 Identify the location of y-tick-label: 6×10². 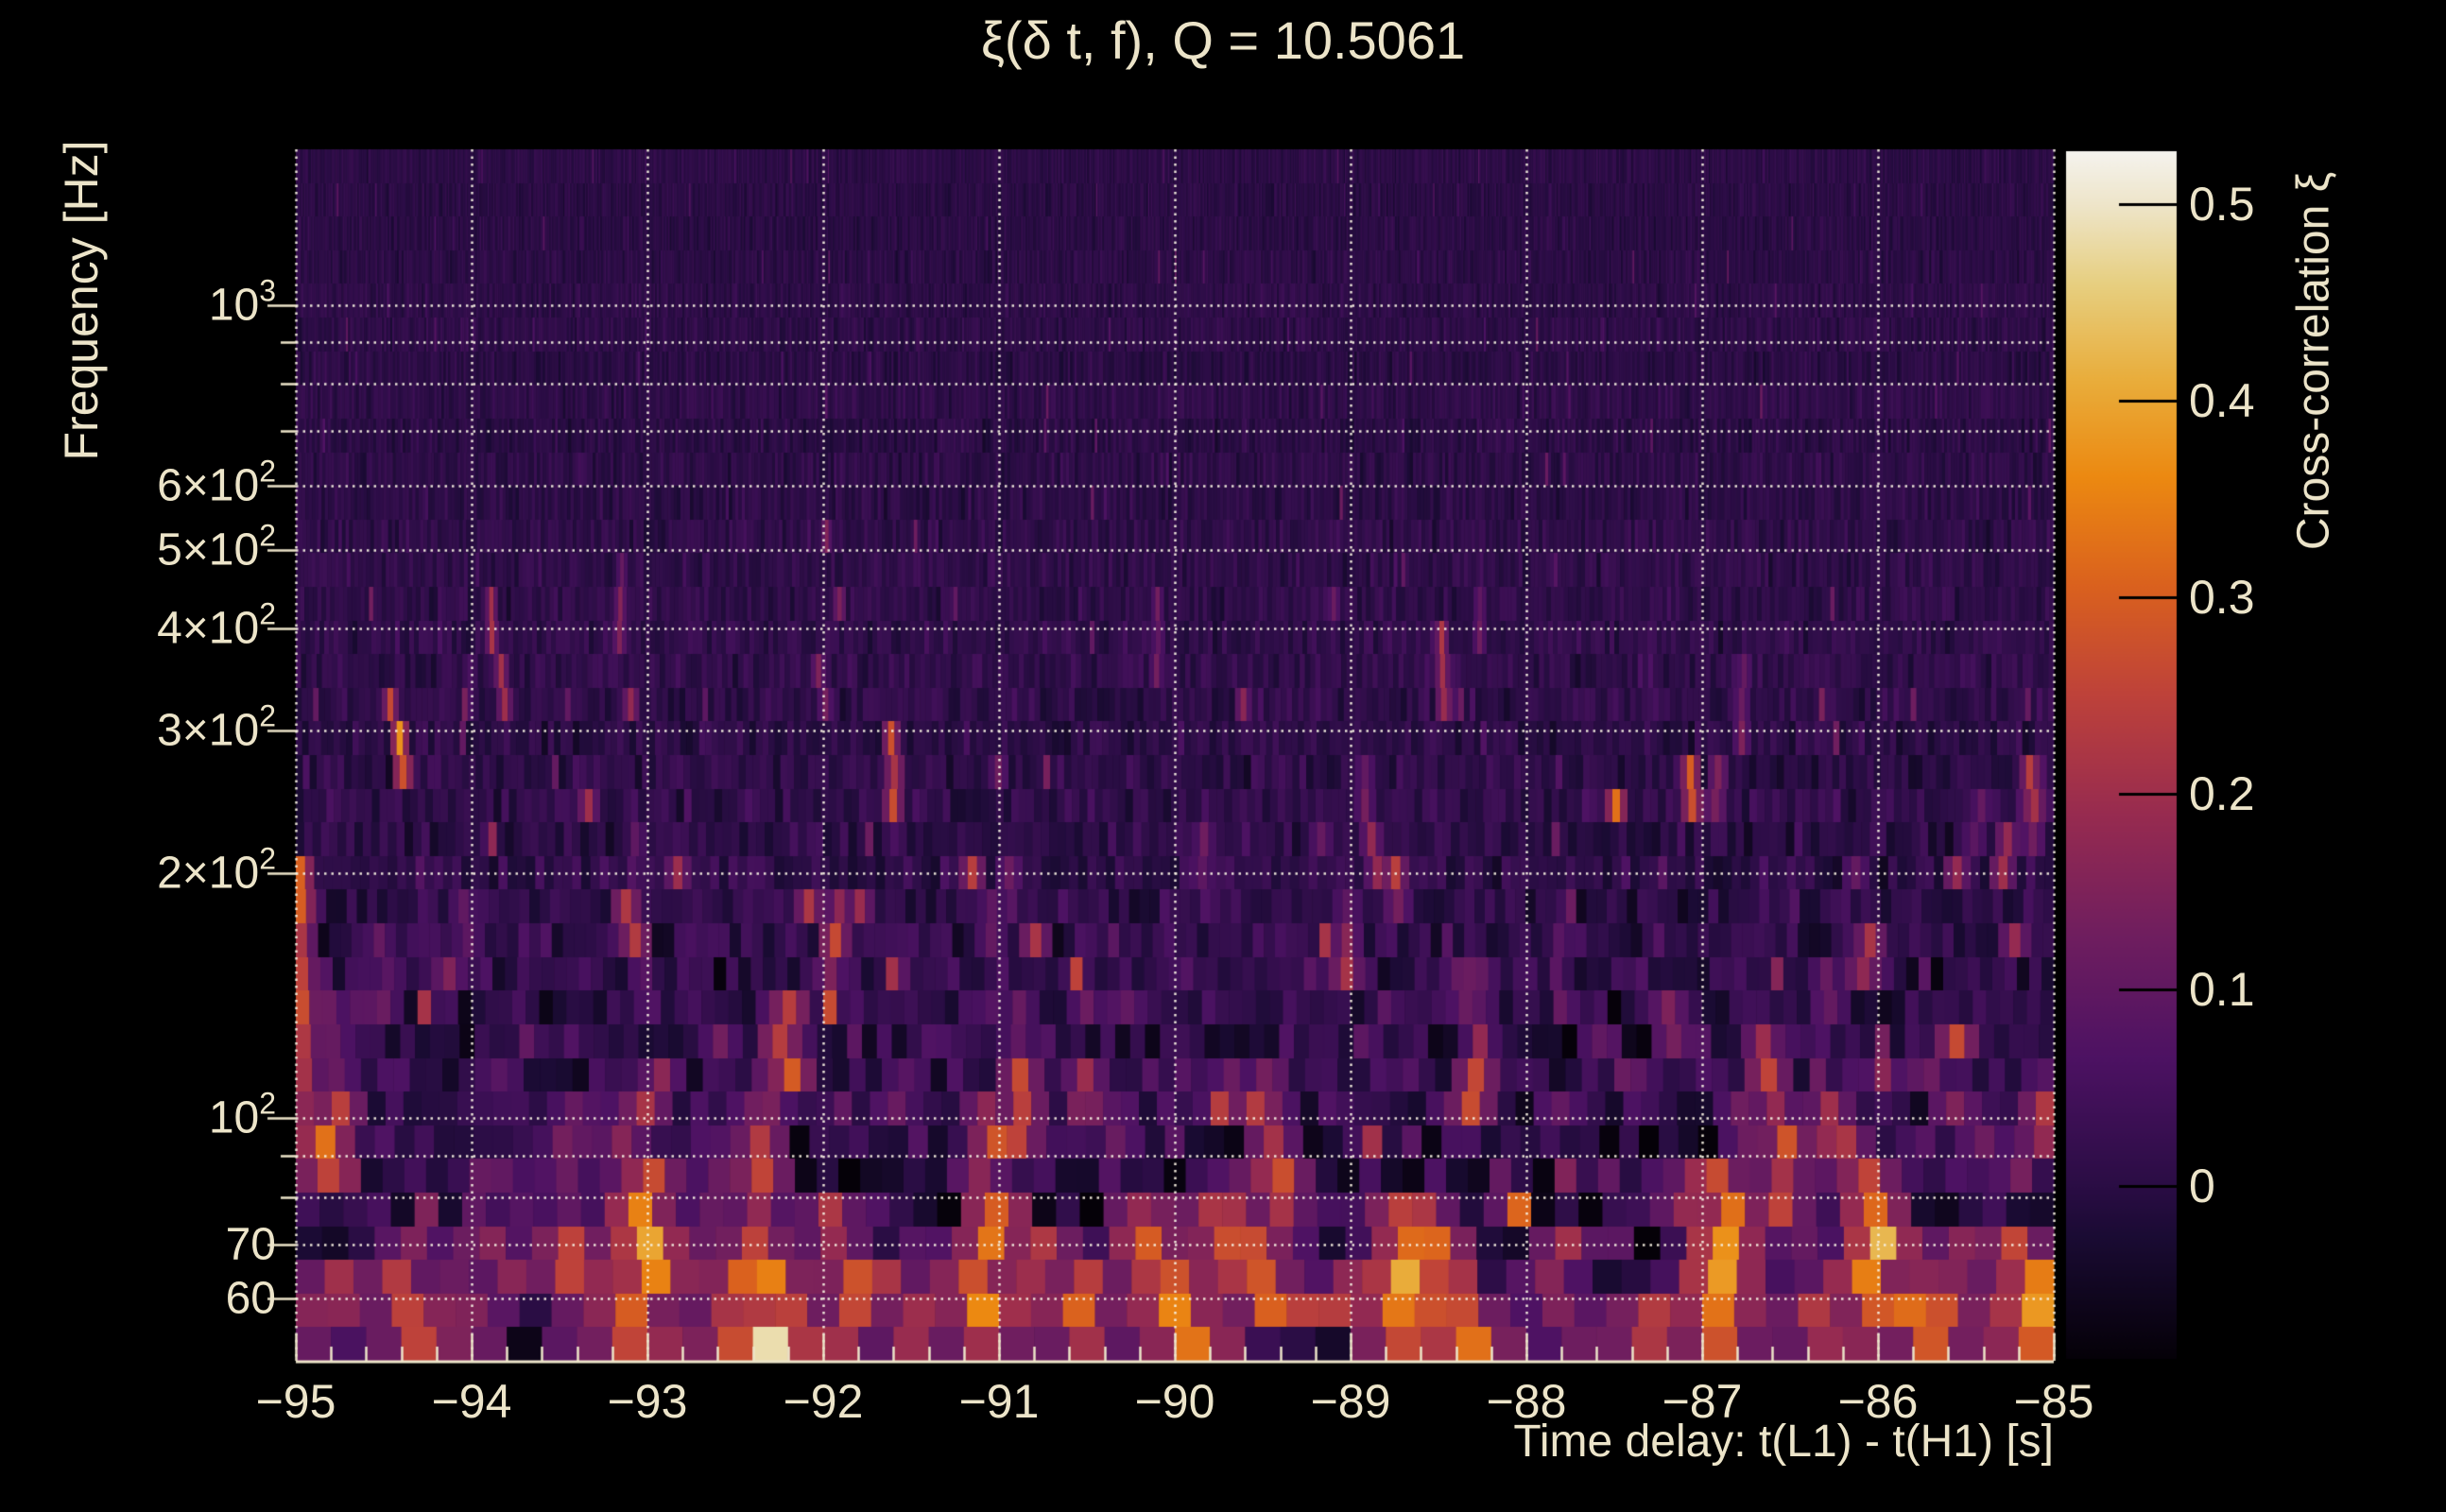
(217, 482).